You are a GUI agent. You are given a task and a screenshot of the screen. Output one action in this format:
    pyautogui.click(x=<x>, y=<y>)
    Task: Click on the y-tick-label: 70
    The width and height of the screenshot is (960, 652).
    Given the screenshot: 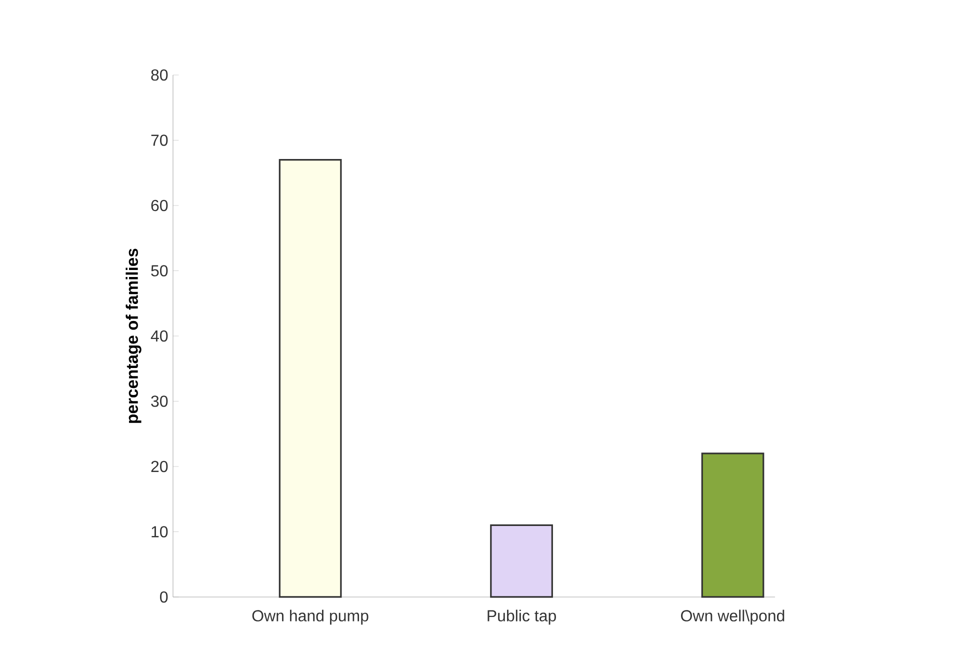 What is the action you would take?
    pyautogui.click(x=159, y=140)
    